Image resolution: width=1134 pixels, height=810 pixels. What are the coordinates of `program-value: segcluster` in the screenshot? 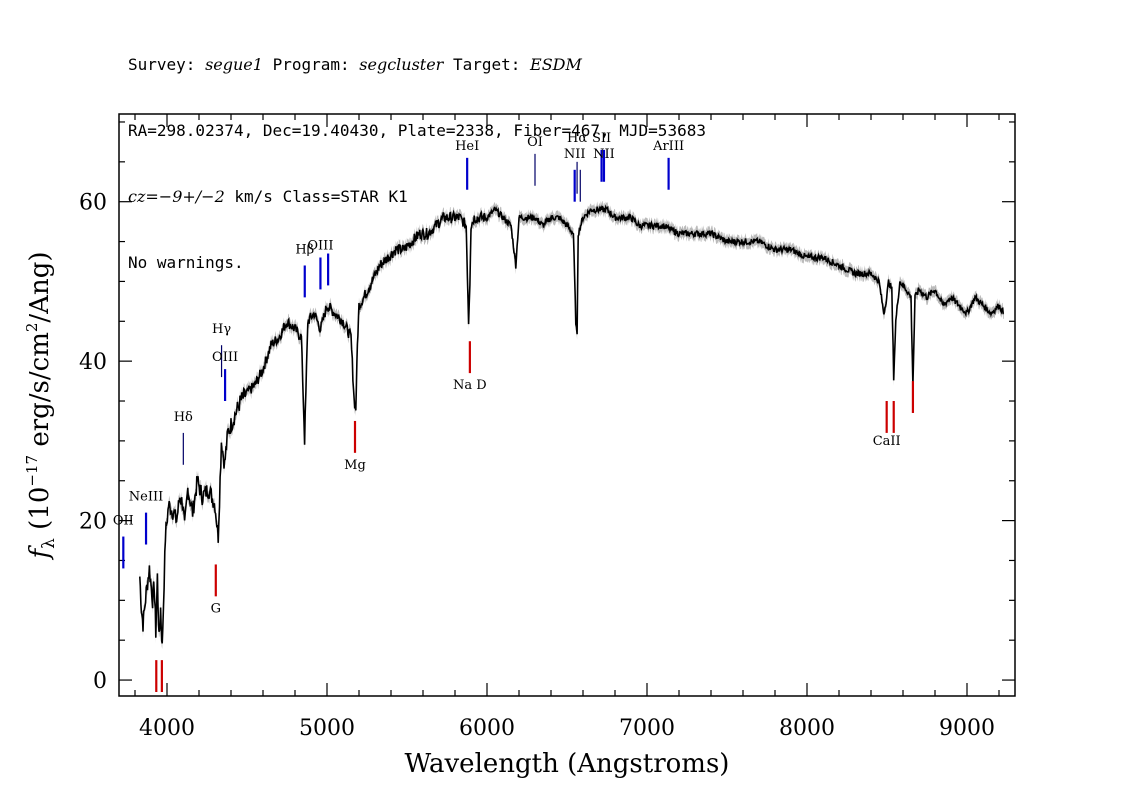 It's located at (401, 64).